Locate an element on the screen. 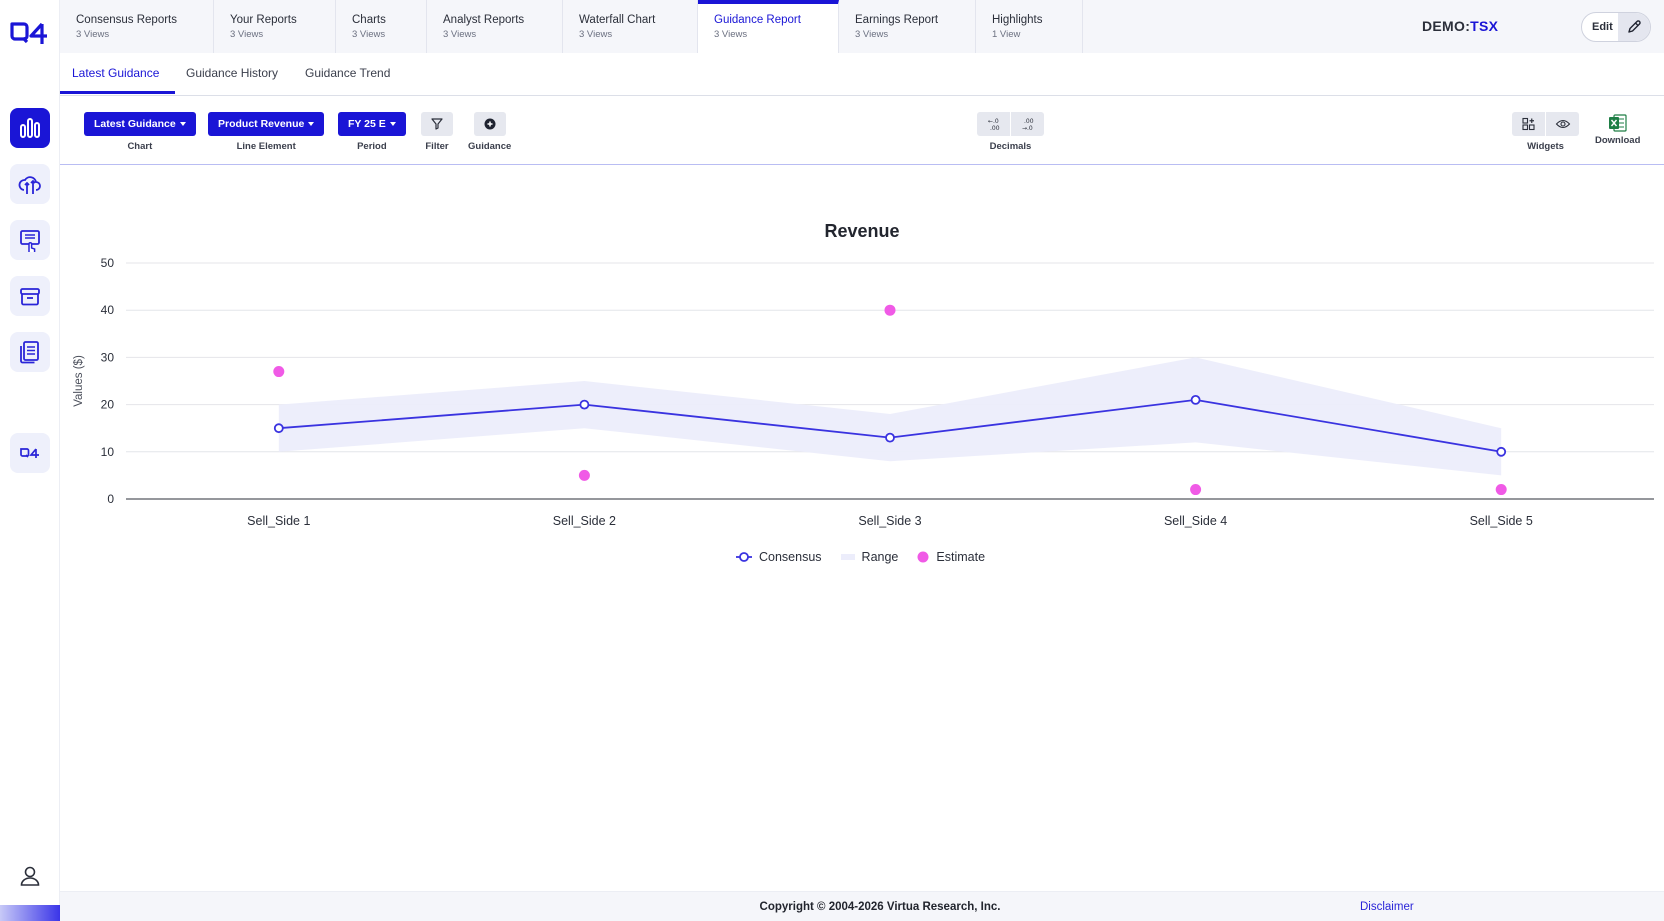  active-tab-underline is located at coordinates (117, 92).